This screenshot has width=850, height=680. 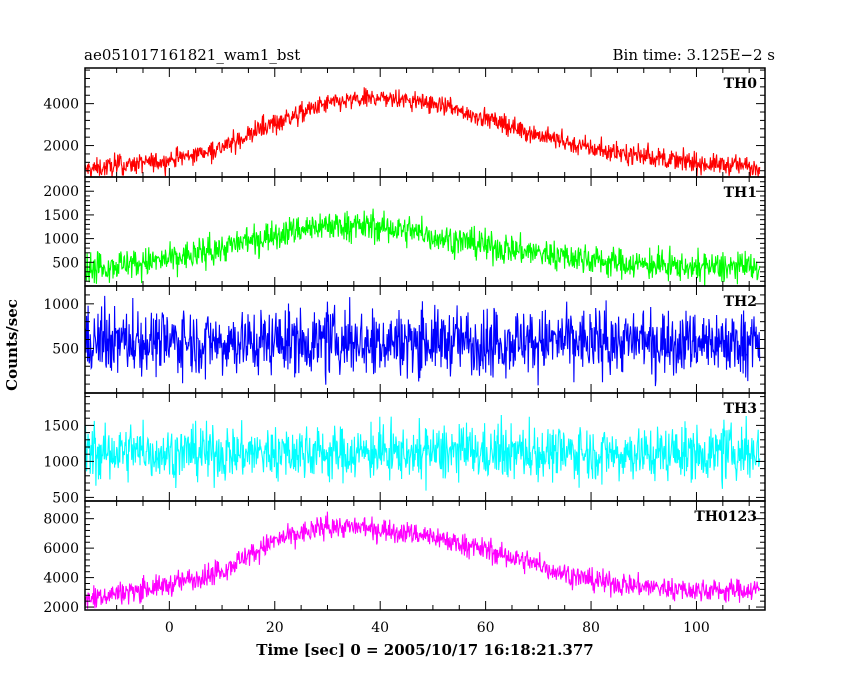 What do you see at coordinates (192, 55) in the screenshot?
I see `chart-title: ae051017161821_wam1_bst` at bounding box center [192, 55].